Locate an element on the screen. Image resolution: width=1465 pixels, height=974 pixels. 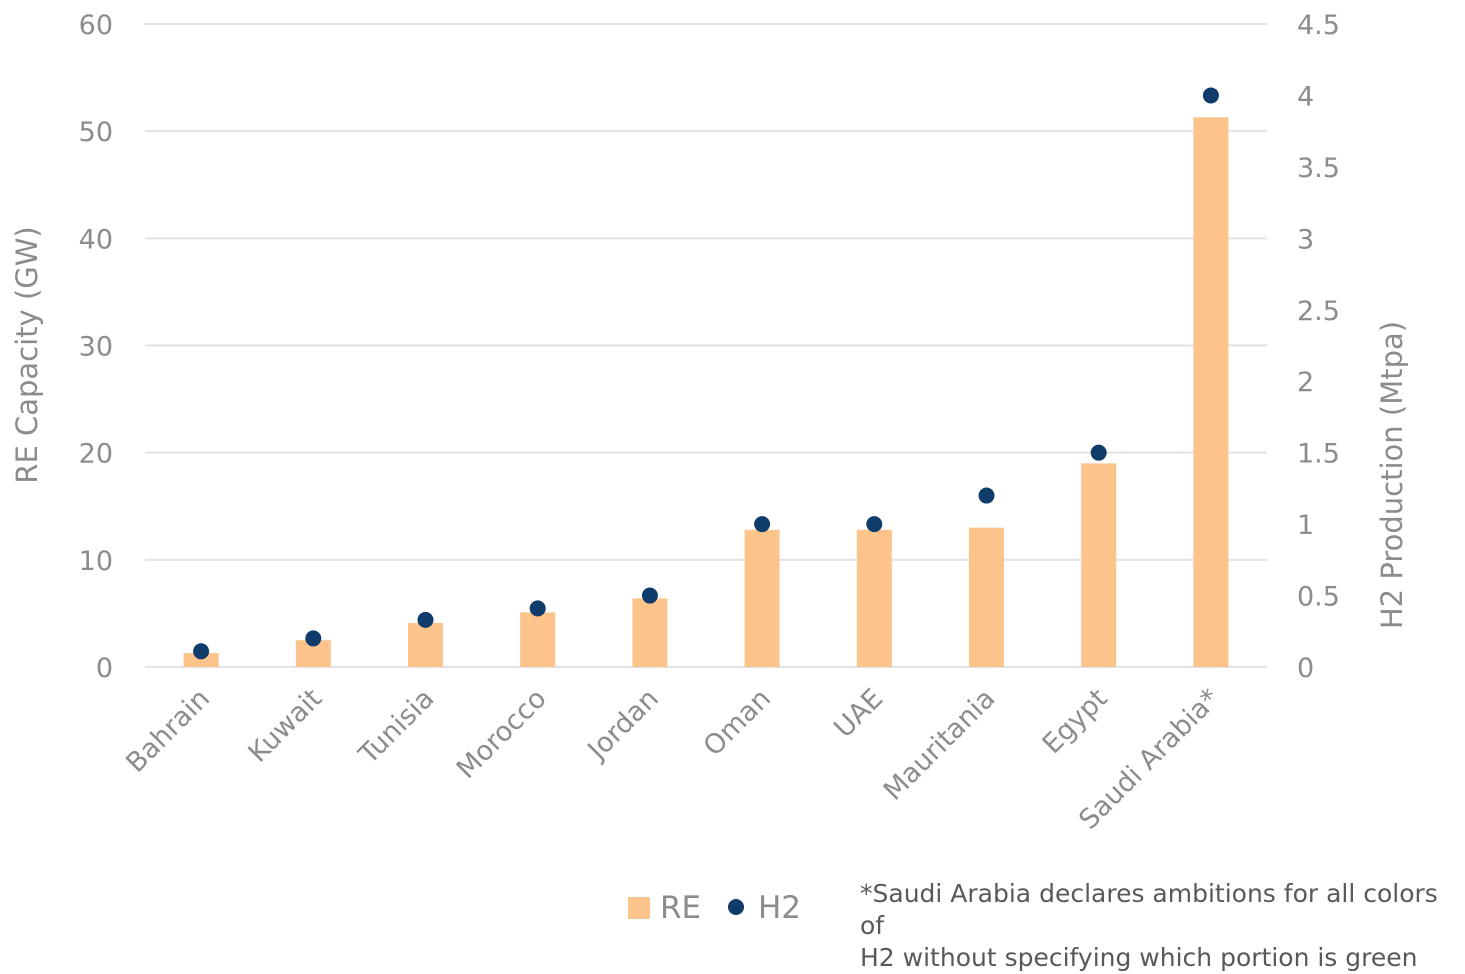
category-label: Mauritania is located at coordinates (940, 745).